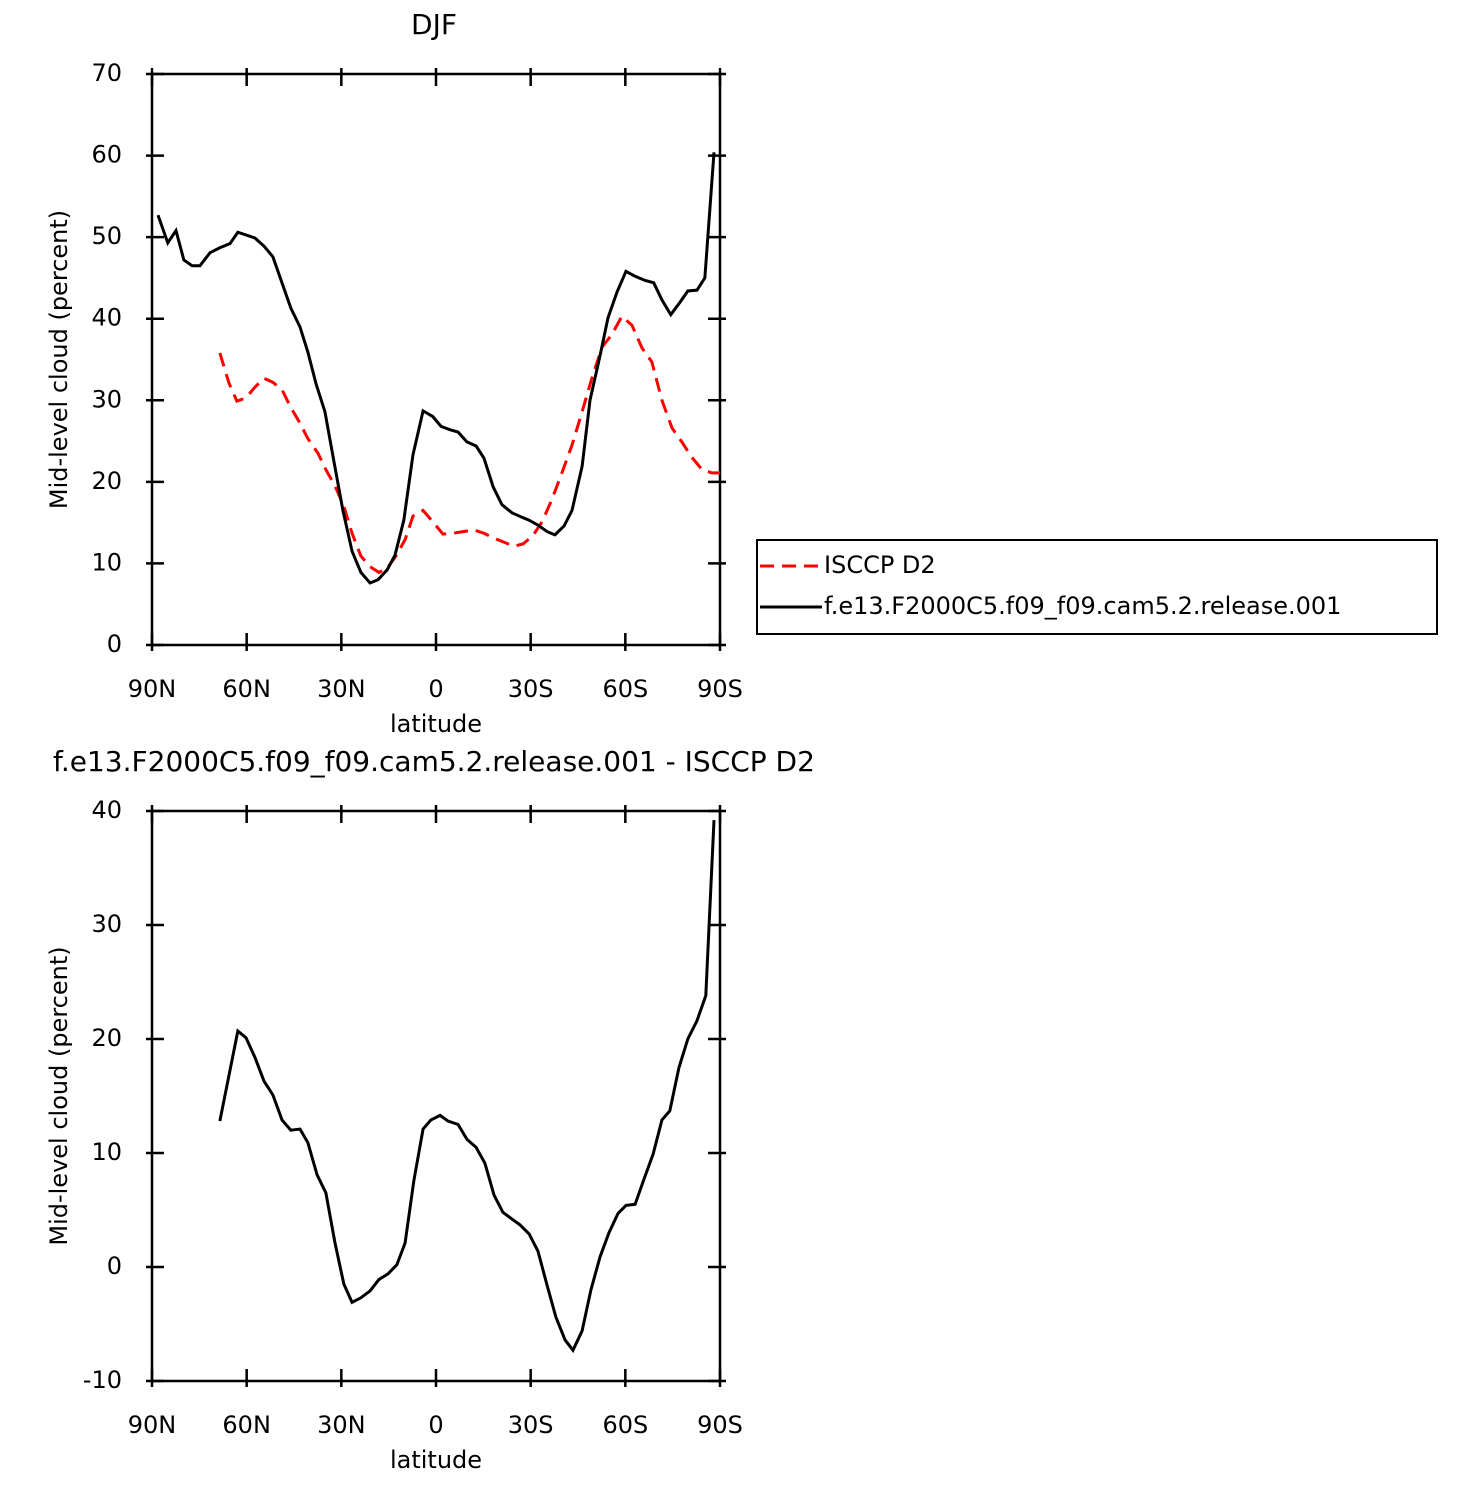 The width and height of the screenshot is (1483, 1485). I want to click on y-tick-label: 70, so click(106, 73).